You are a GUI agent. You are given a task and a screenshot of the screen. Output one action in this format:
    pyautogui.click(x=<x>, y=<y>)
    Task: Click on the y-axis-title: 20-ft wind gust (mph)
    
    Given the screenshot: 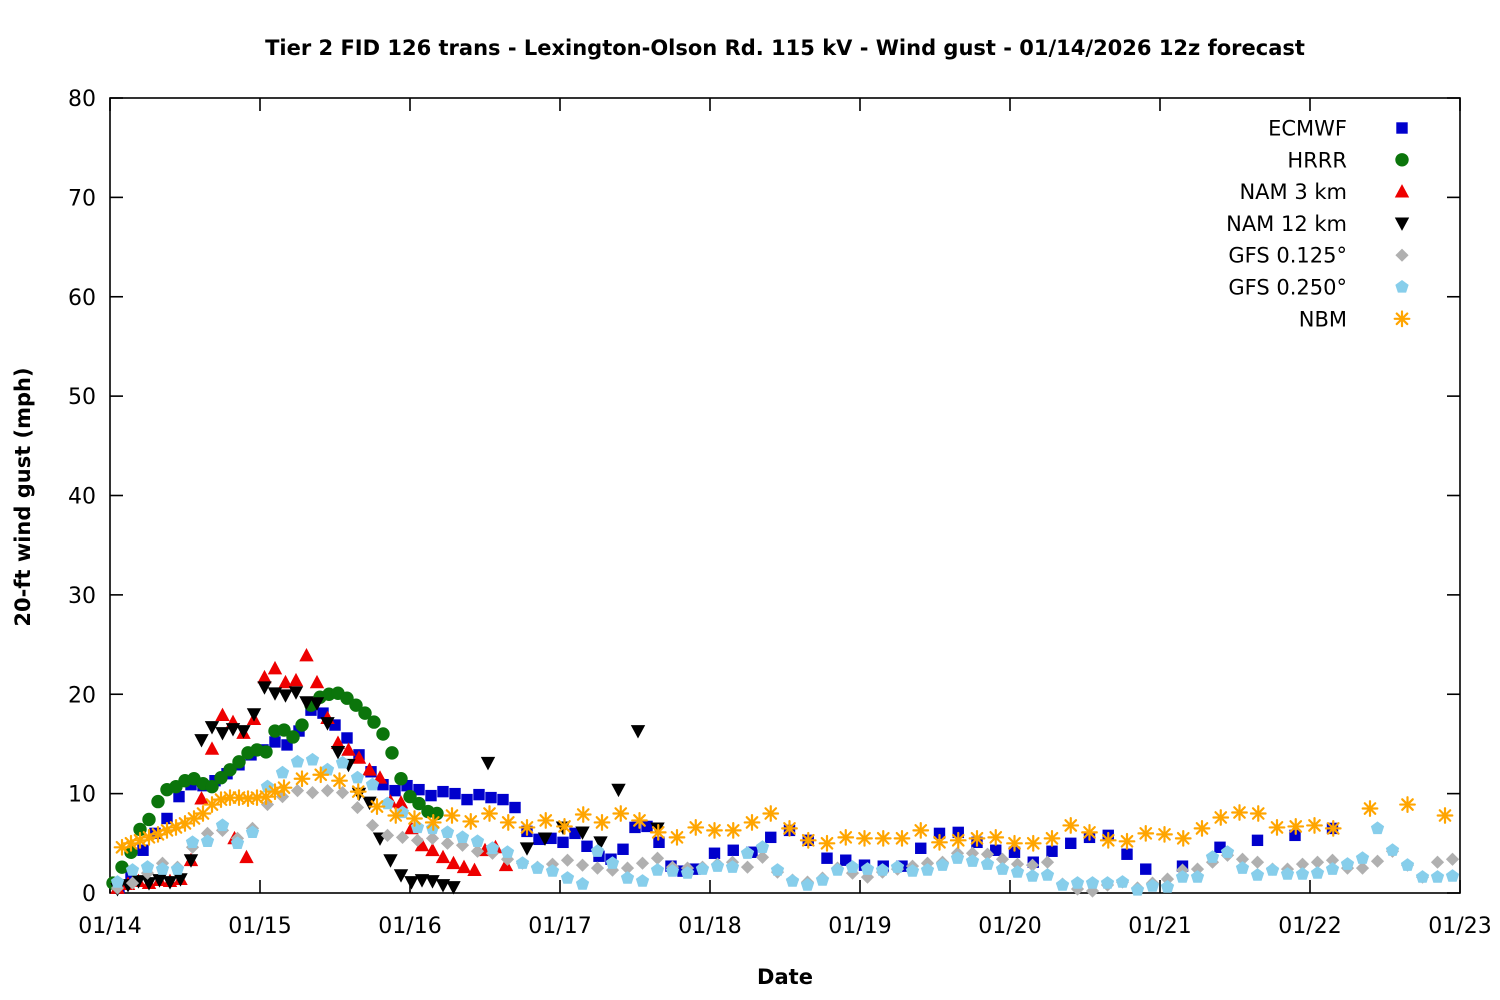 What is the action you would take?
    pyautogui.click(x=23, y=496)
    